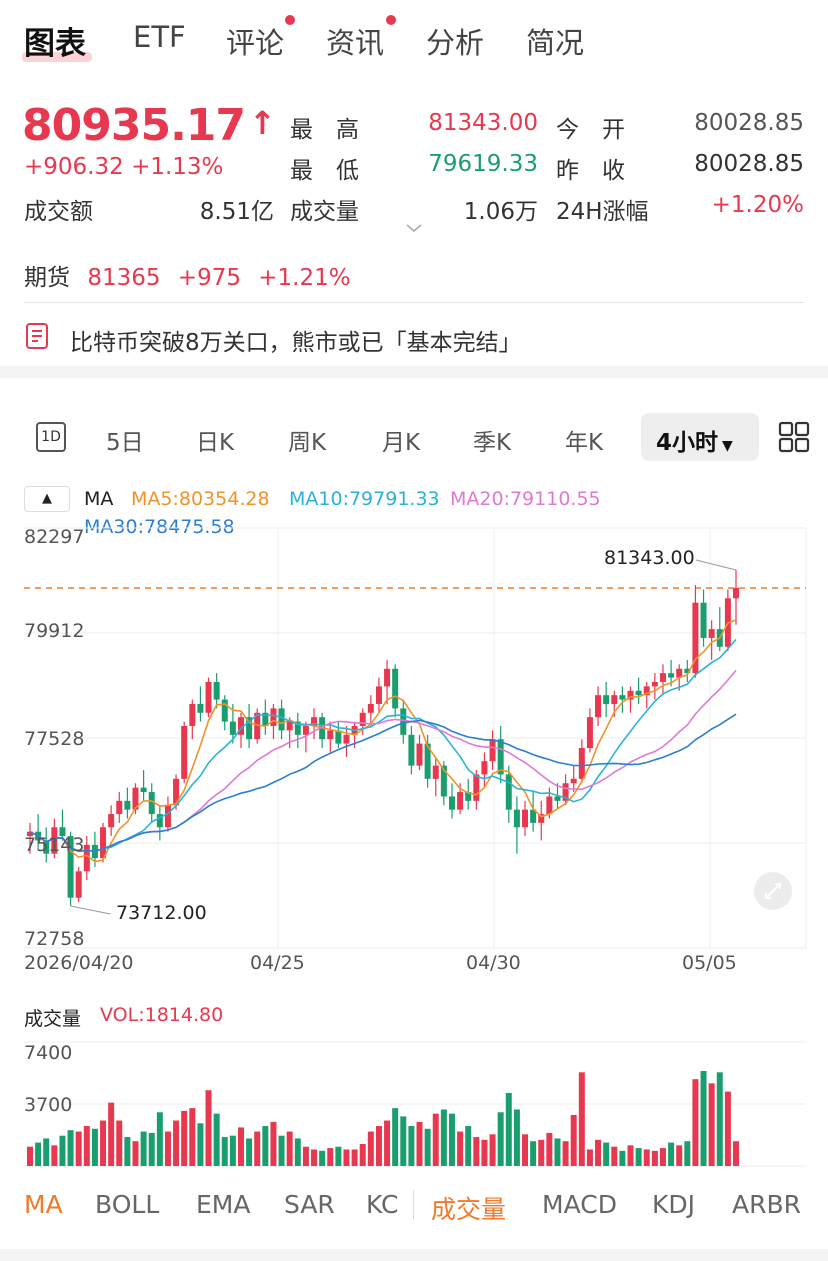  I want to click on expand-stats-chevron-icon, so click(414, 228).